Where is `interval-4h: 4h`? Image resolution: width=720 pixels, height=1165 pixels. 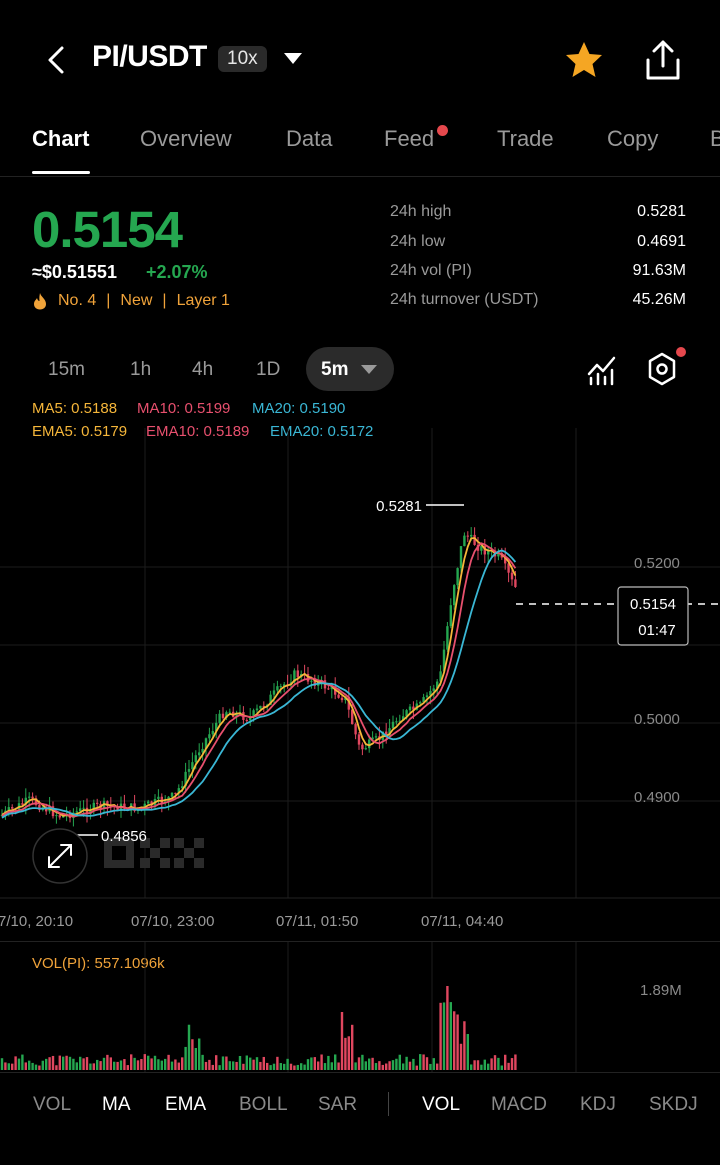
interval-4h: 4h is located at coordinates (203, 369).